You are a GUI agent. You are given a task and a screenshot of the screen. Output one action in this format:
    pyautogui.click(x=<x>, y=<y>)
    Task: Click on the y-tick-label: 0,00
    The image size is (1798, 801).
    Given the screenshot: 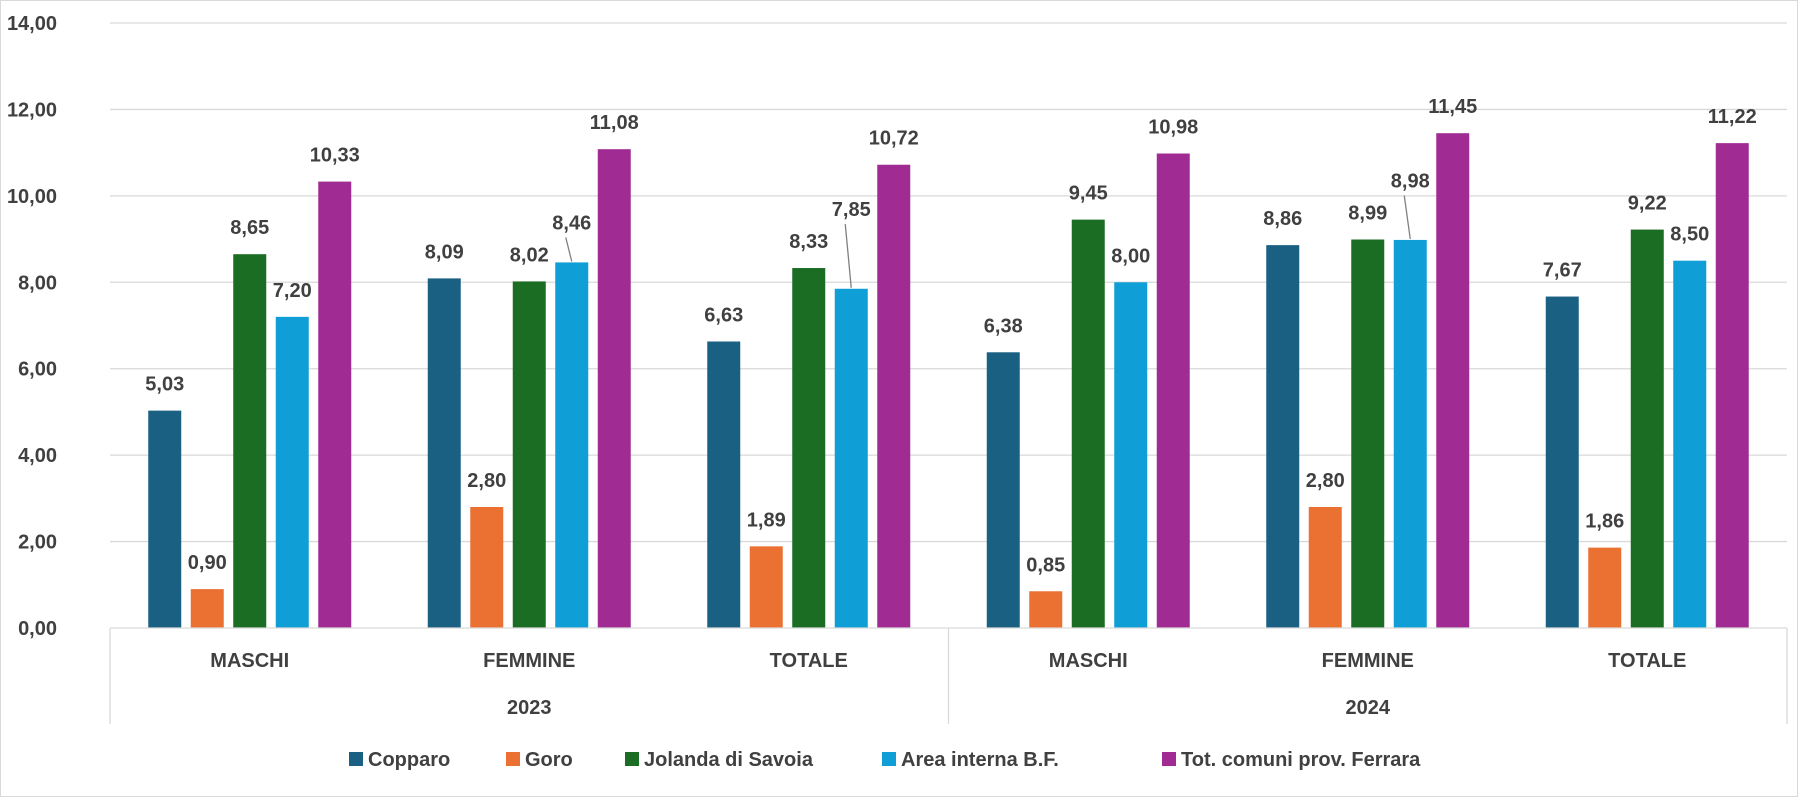 What is the action you would take?
    pyautogui.click(x=37, y=629)
    